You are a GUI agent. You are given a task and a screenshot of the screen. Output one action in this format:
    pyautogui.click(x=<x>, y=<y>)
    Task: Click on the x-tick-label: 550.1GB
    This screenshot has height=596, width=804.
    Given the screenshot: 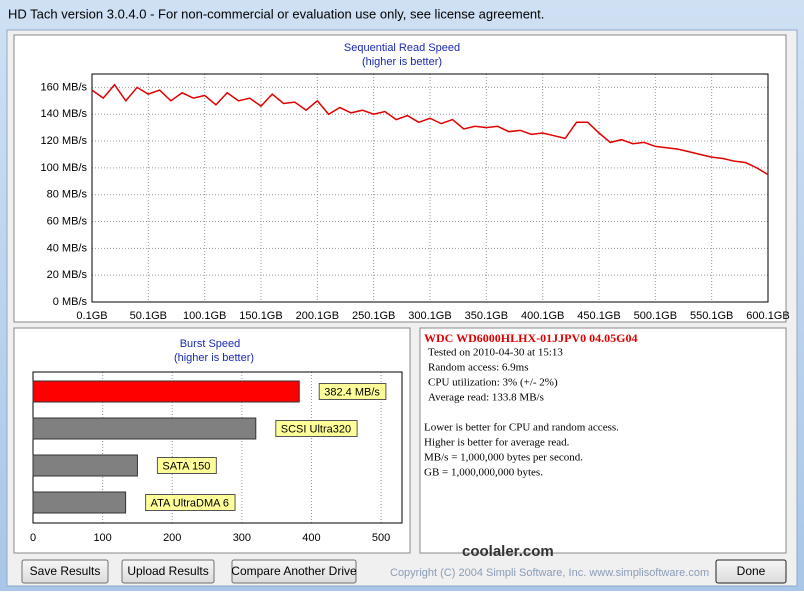 What is the action you would take?
    pyautogui.click(x=711, y=316)
    